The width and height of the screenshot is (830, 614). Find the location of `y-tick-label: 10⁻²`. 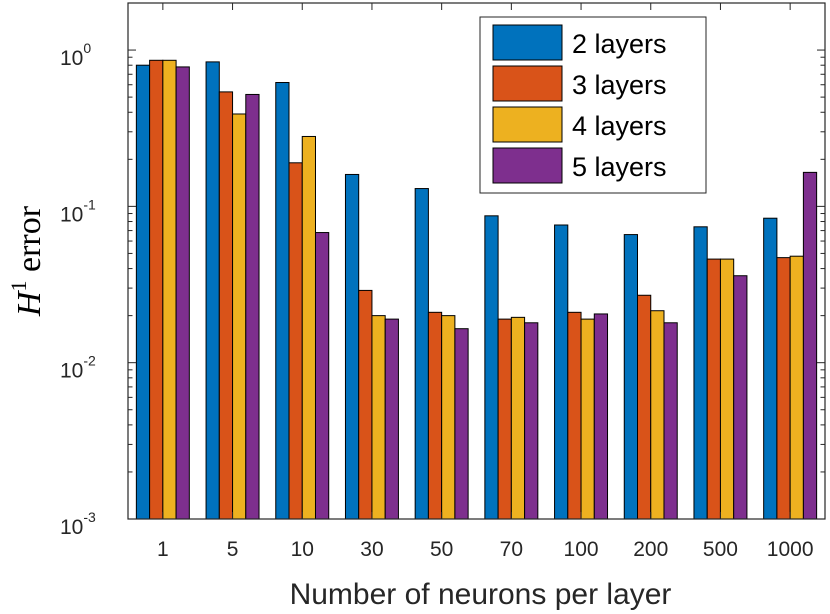

y-tick-label: 10⁻² is located at coordinates (78, 368).